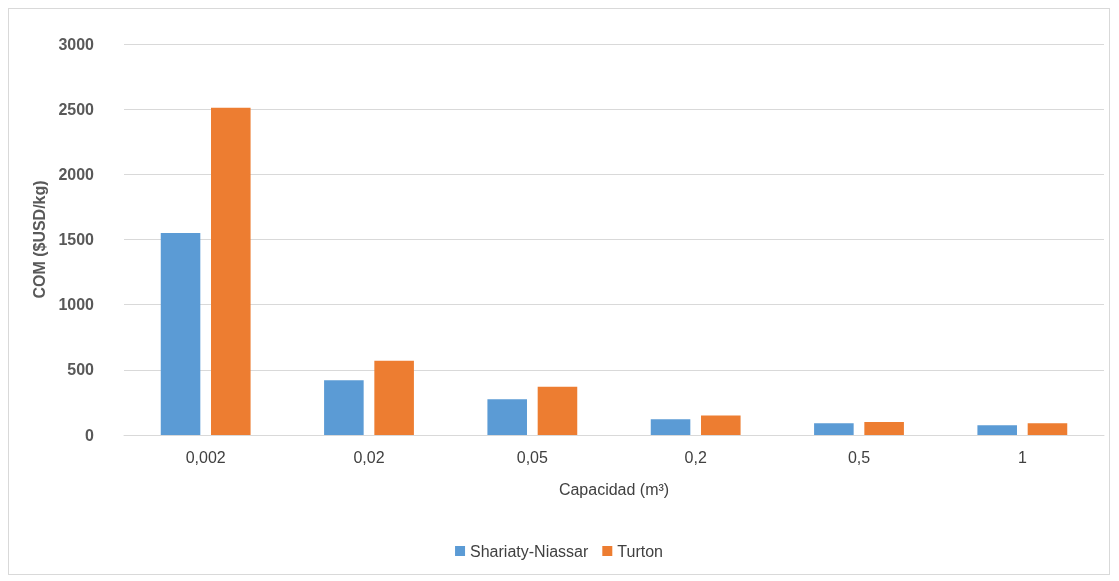  Describe the element at coordinates (76, 44) in the screenshot. I see `y-tick-label: 3000` at that location.